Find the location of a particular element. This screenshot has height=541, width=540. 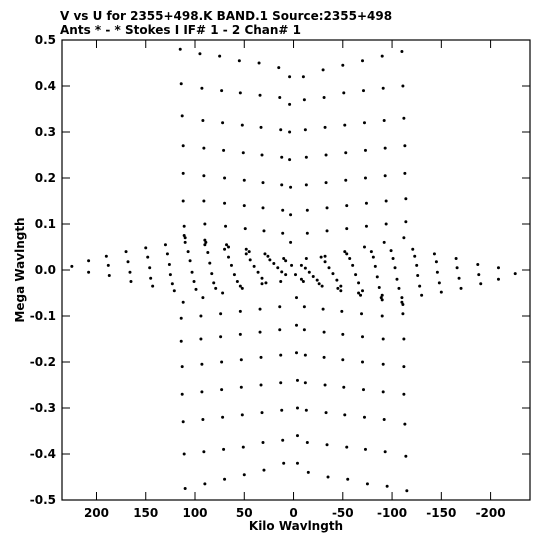

x-tick-label: 50 is located at coordinates (244, 513).